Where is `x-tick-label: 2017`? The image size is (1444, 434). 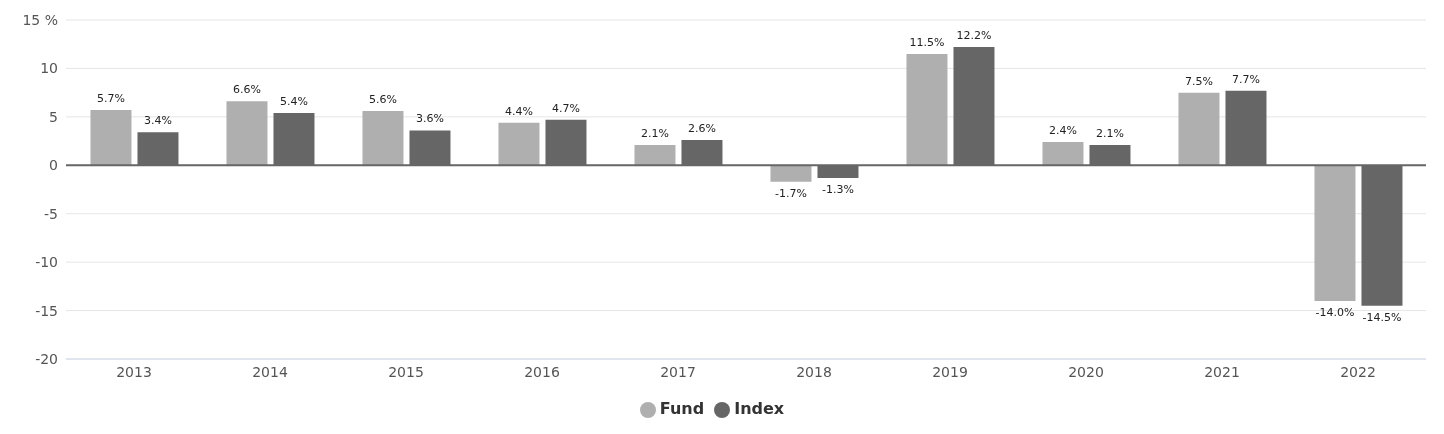 x-tick-label: 2017 is located at coordinates (678, 371).